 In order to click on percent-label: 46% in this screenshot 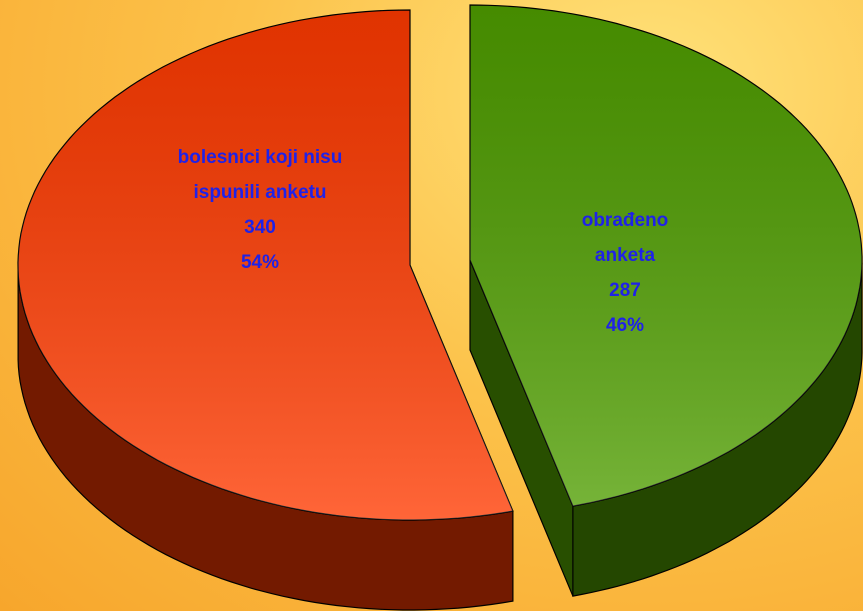, I will do `click(625, 325)`.